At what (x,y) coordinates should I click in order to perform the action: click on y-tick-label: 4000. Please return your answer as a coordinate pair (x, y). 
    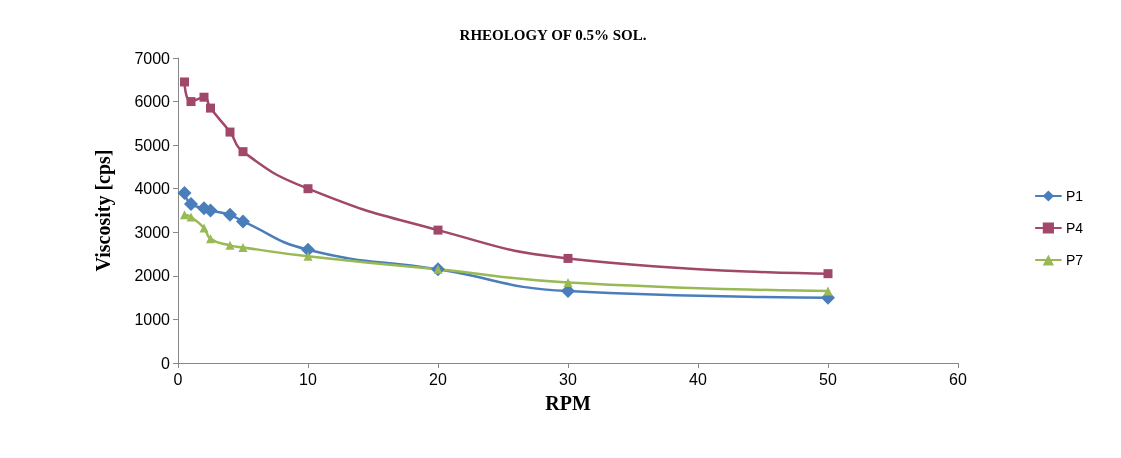
    Looking at the image, I should click on (152, 189).